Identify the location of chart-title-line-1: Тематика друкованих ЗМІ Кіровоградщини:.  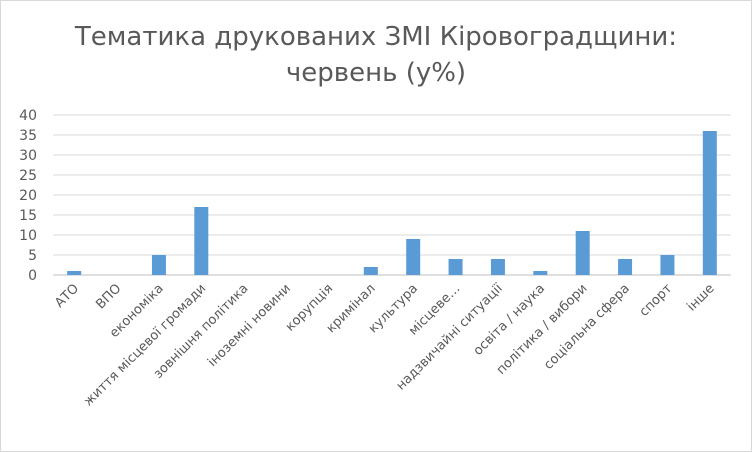
(376, 37).